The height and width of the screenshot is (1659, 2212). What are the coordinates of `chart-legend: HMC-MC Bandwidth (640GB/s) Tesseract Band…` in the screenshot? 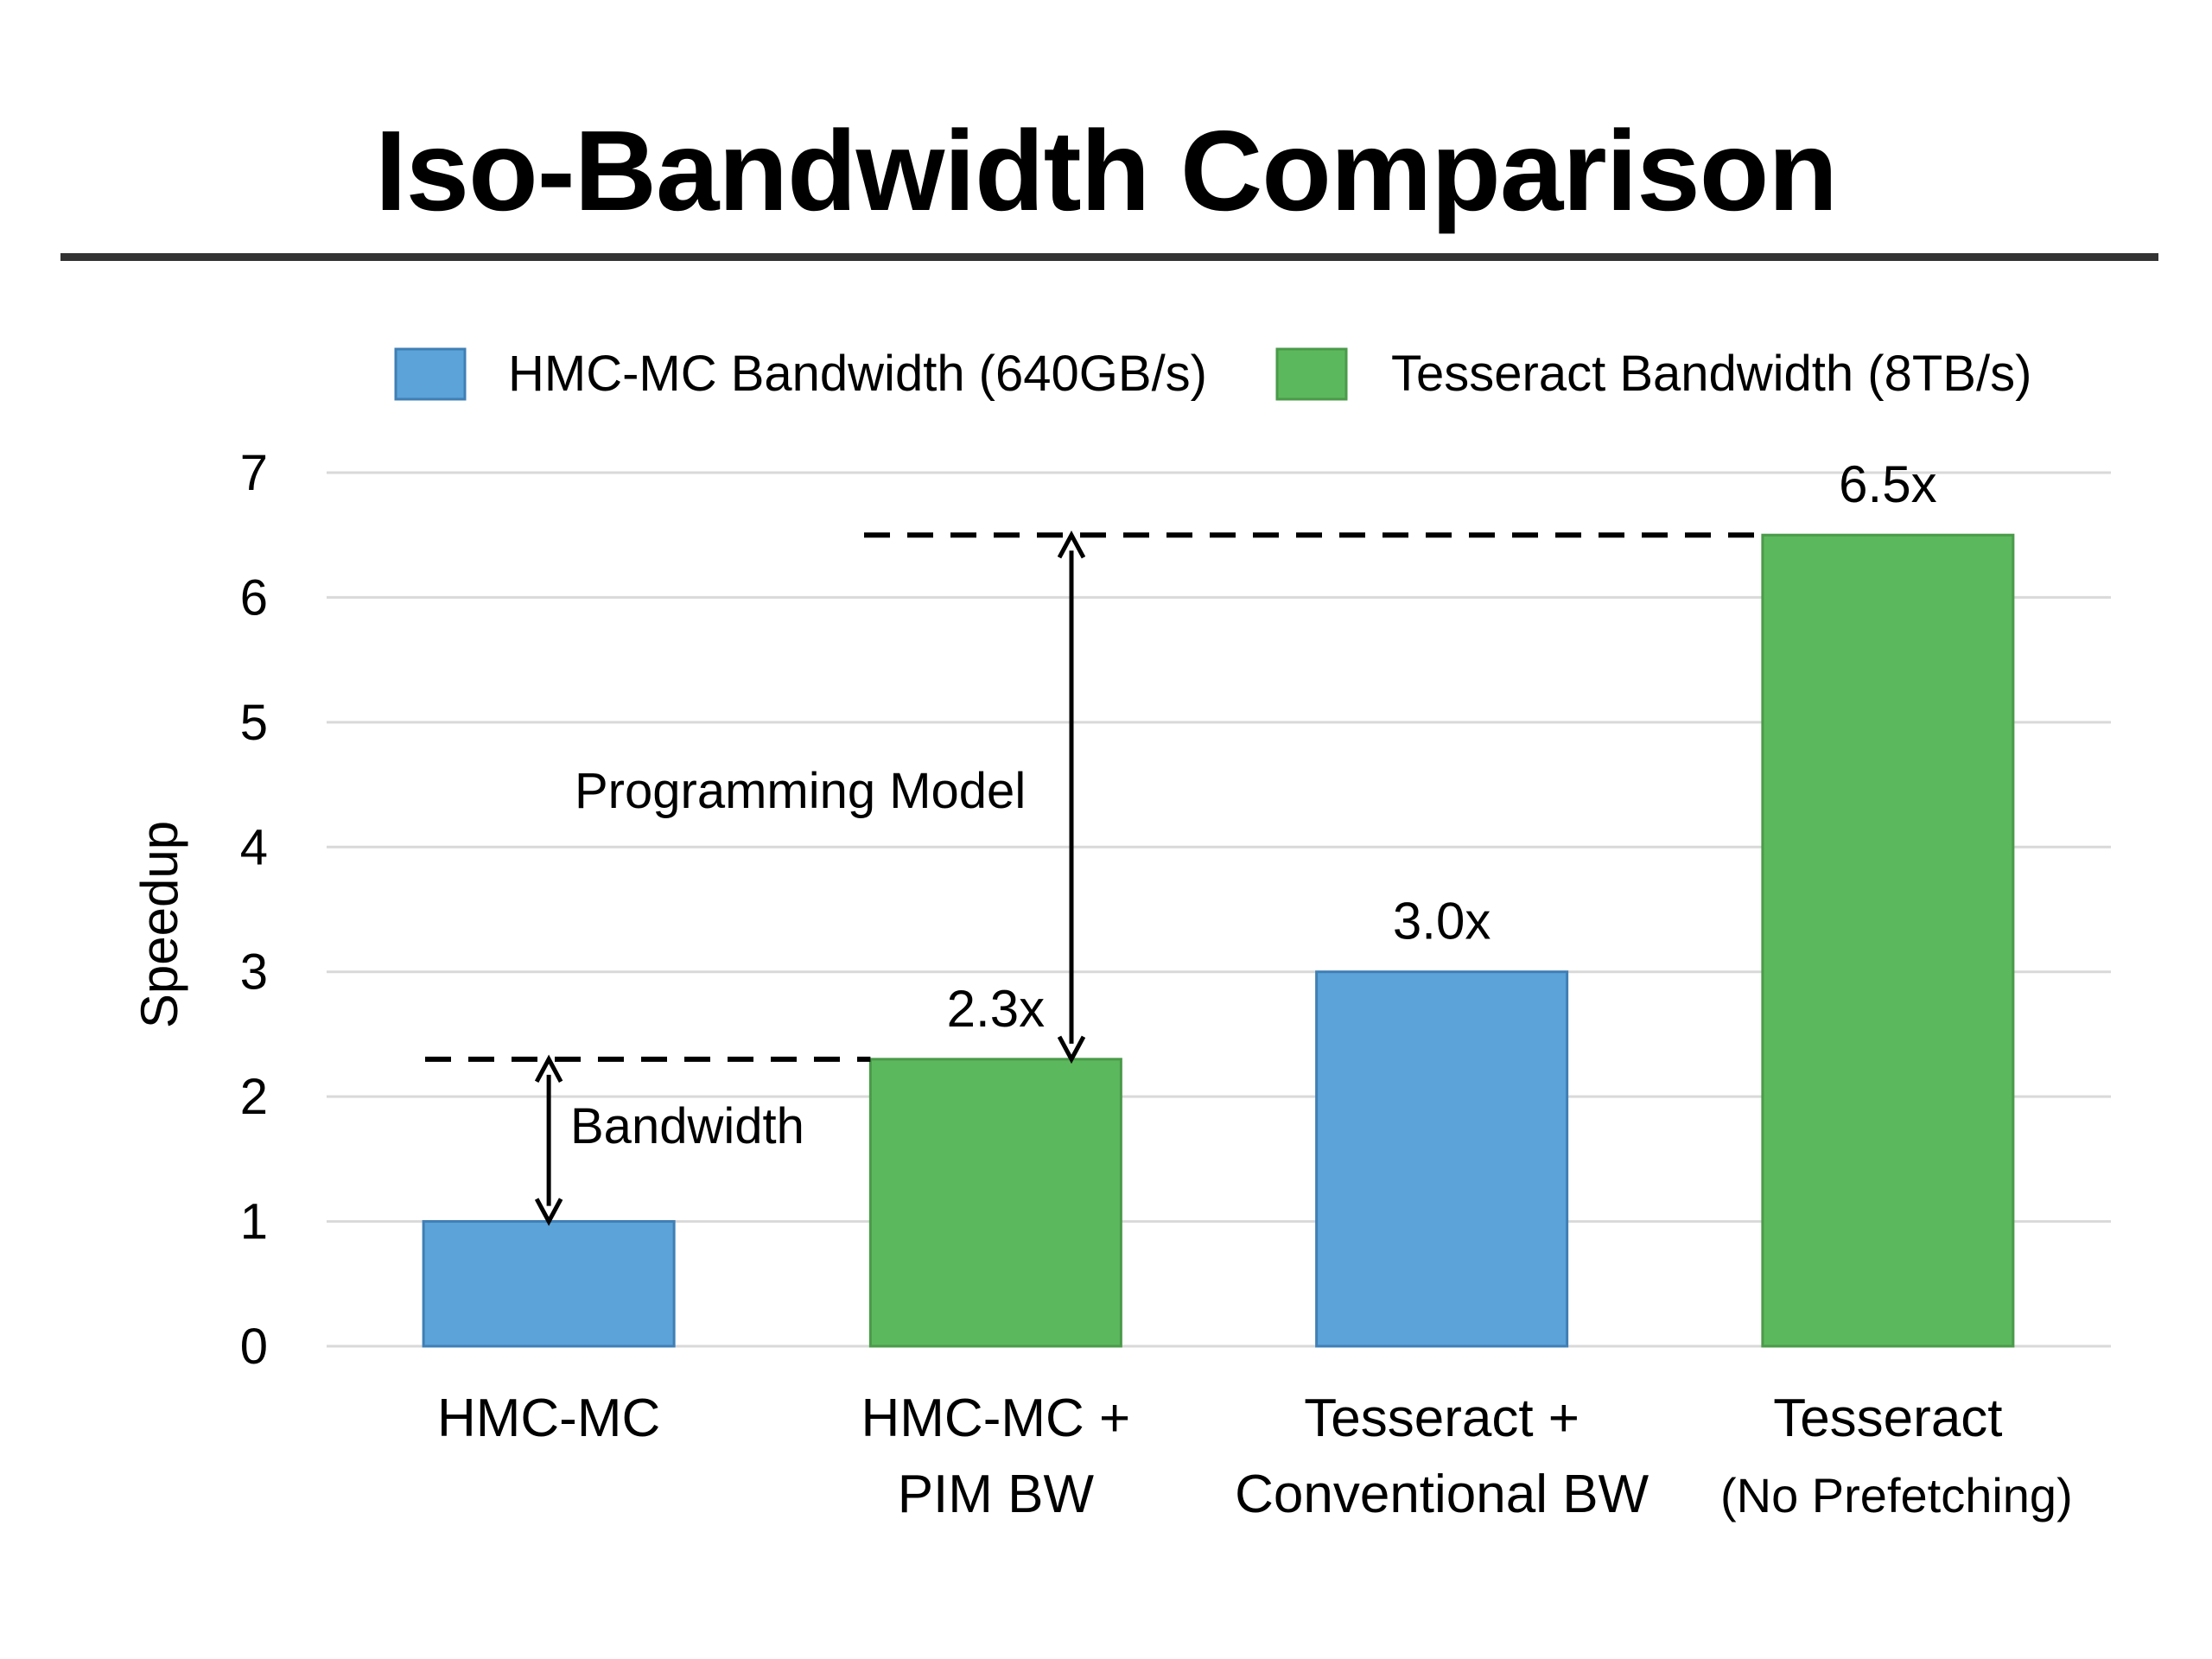 It's located at (1212, 374).